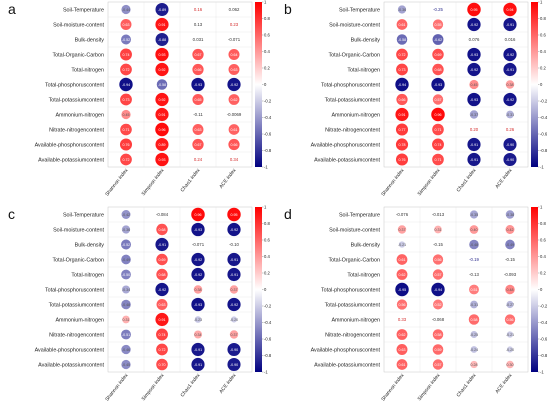 The height and width of the screenshot is (405, 550). What do you see at coordinates (198, 335) in the screenshot?
I see `correlation-value: 0.34` at bounding box center [198, 335].